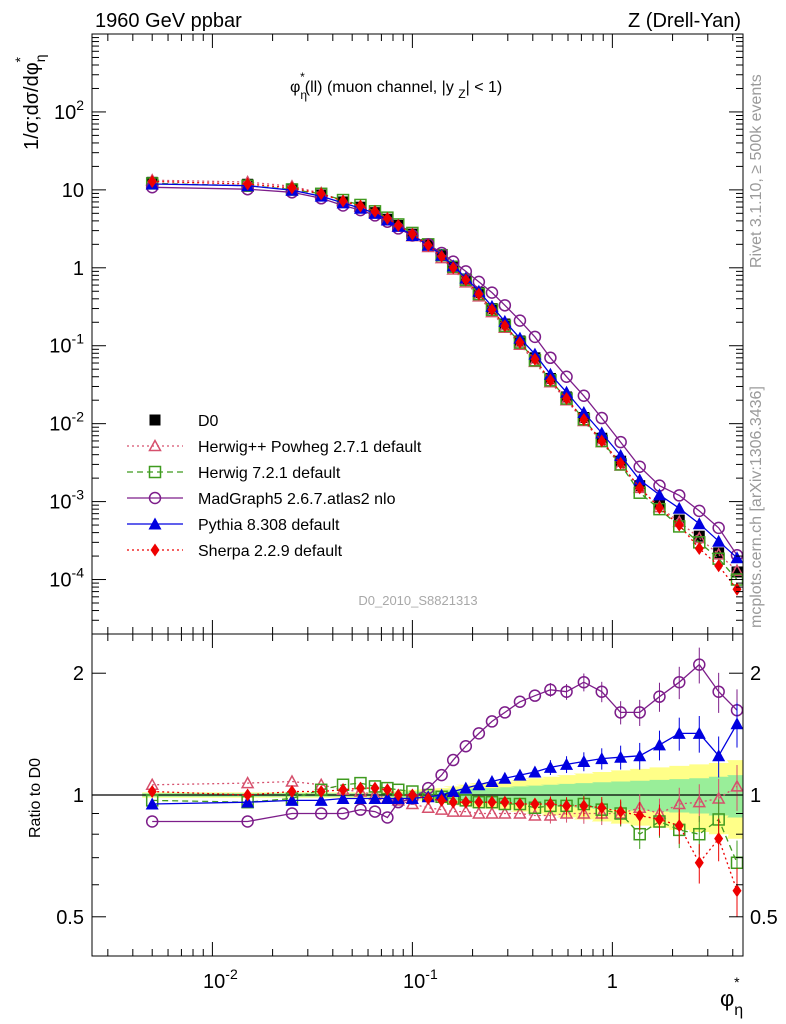 This screenshot has width=786, height=1024. Describe the element at coordinates (269, 473) in the screenshot. I see `legend-label: Herwig 7.2.1 default` at that location.